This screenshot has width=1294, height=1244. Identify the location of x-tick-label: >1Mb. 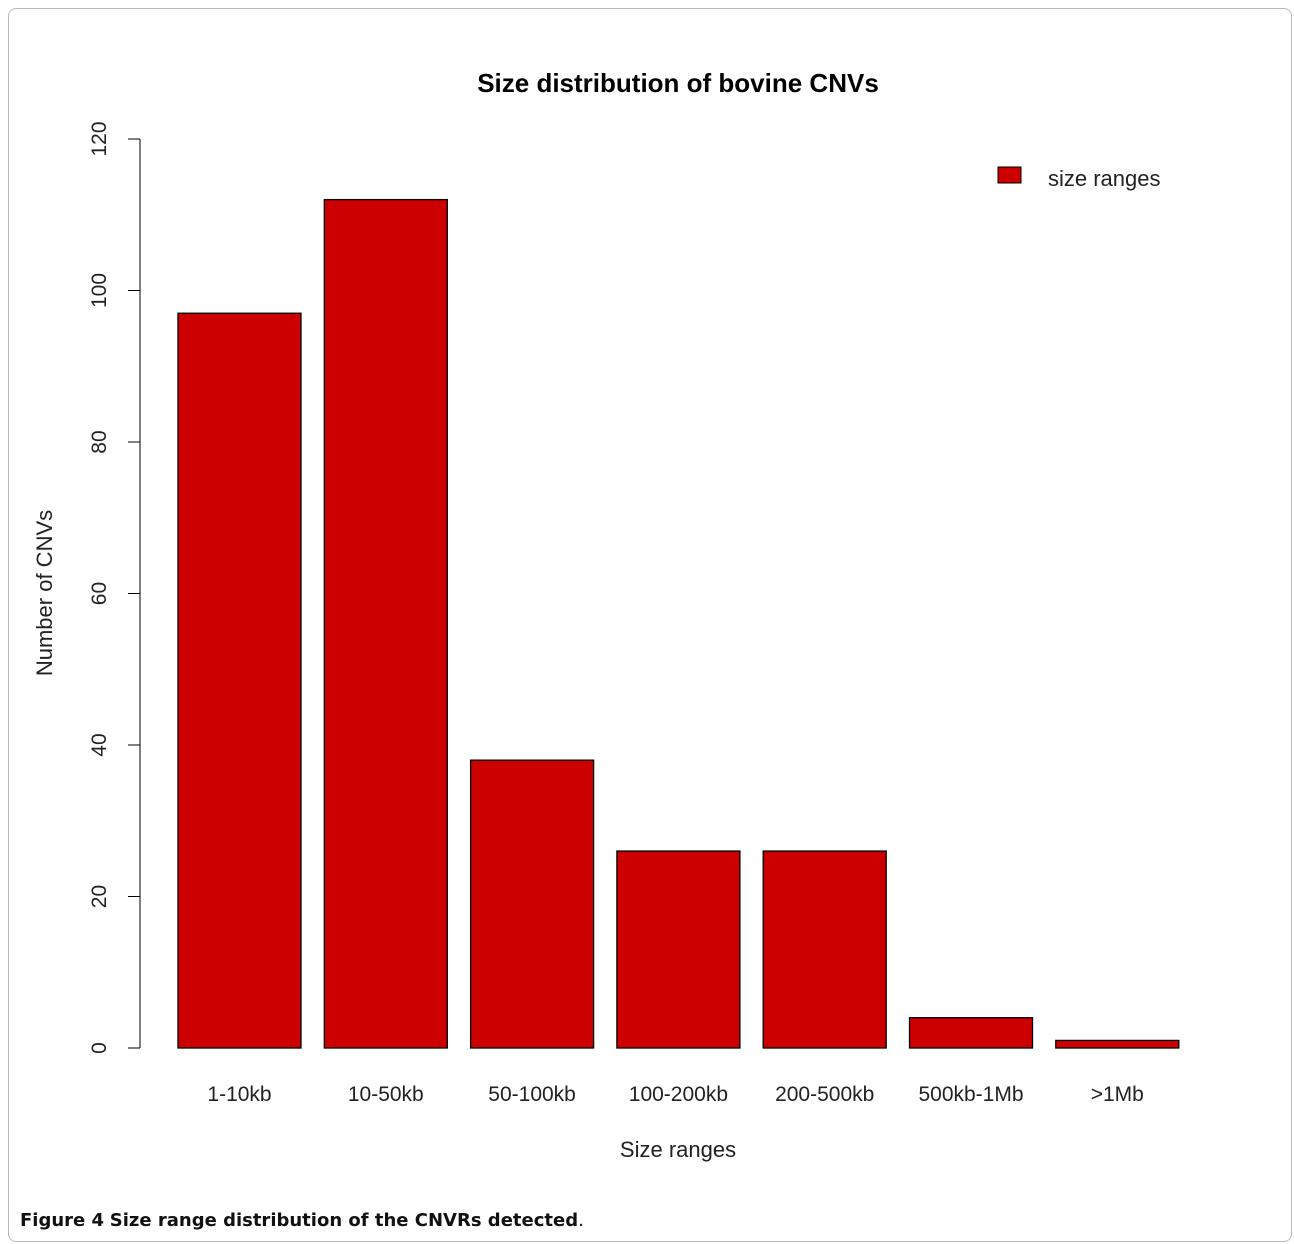
(1117, 1094).